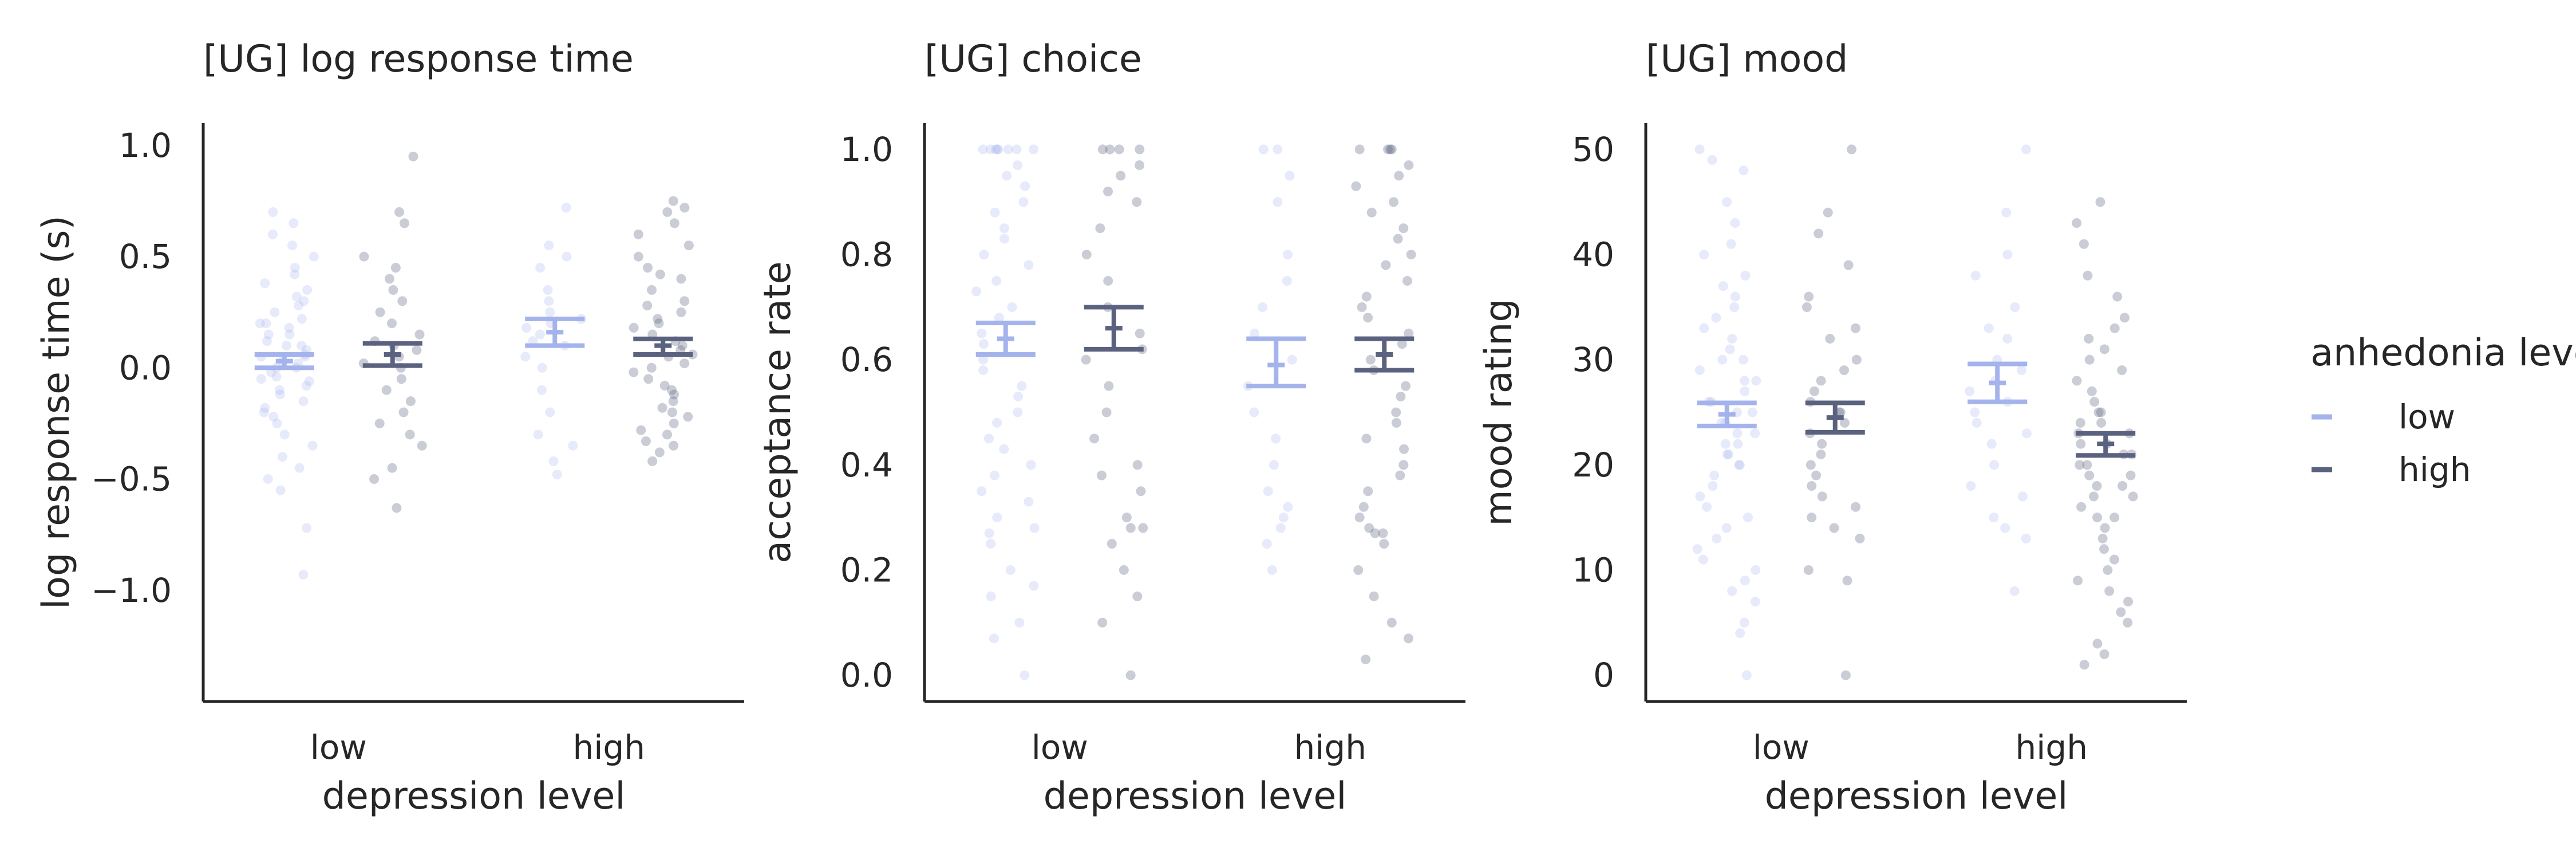 Image resolution: width=2576 pixels, height=859 pixels. I want to click on x-tick-label: low, so click(1781, 747).